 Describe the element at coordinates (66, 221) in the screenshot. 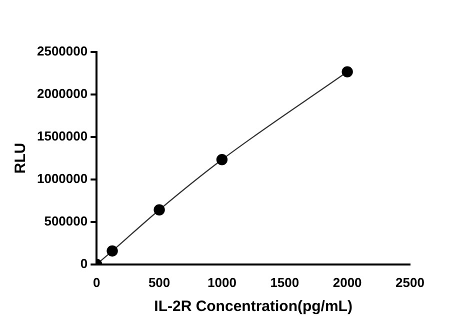

I see `y-tick-label: 500000` at that location.